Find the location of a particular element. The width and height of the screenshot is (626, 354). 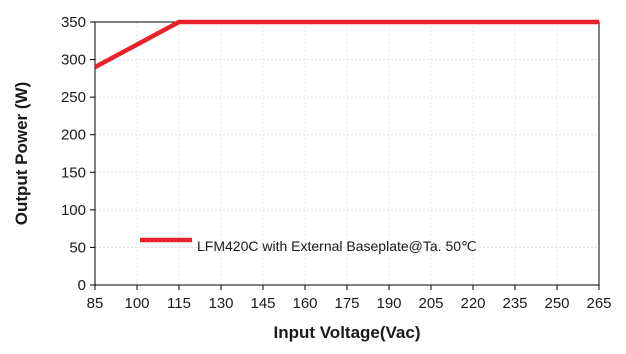

series-layer is located at coordinates (346, 44).